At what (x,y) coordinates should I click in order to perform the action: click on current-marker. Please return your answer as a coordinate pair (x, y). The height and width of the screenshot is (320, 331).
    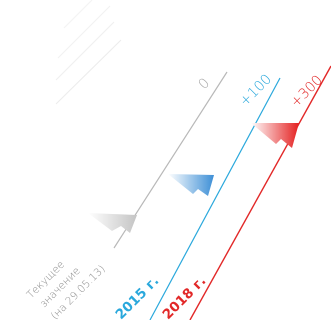
    Looking at the image, I should click on (112, 223).